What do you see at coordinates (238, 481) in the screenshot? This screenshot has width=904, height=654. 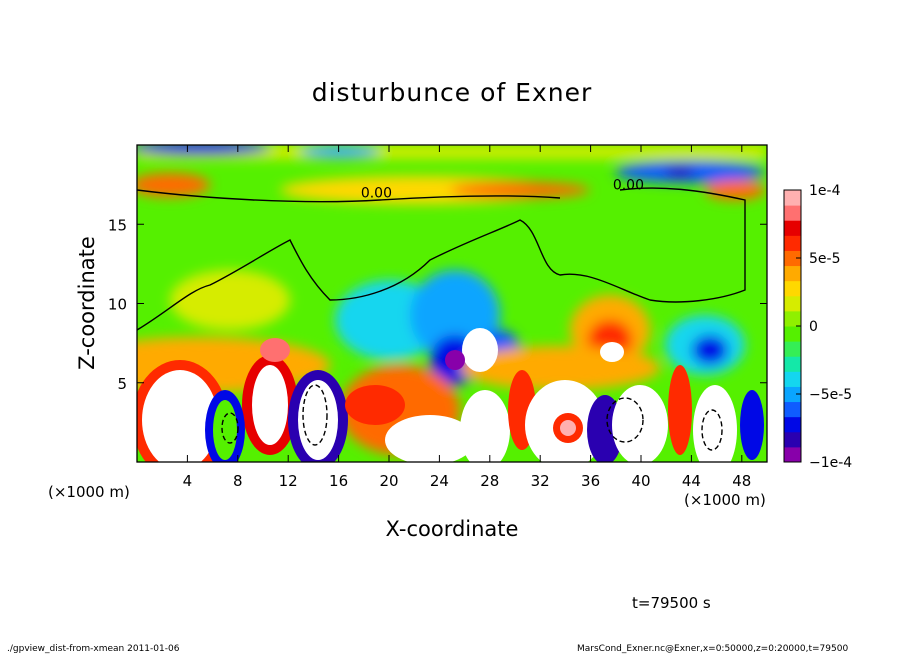 I see `x-tick-label: 8` at bounding box center [238, 481].